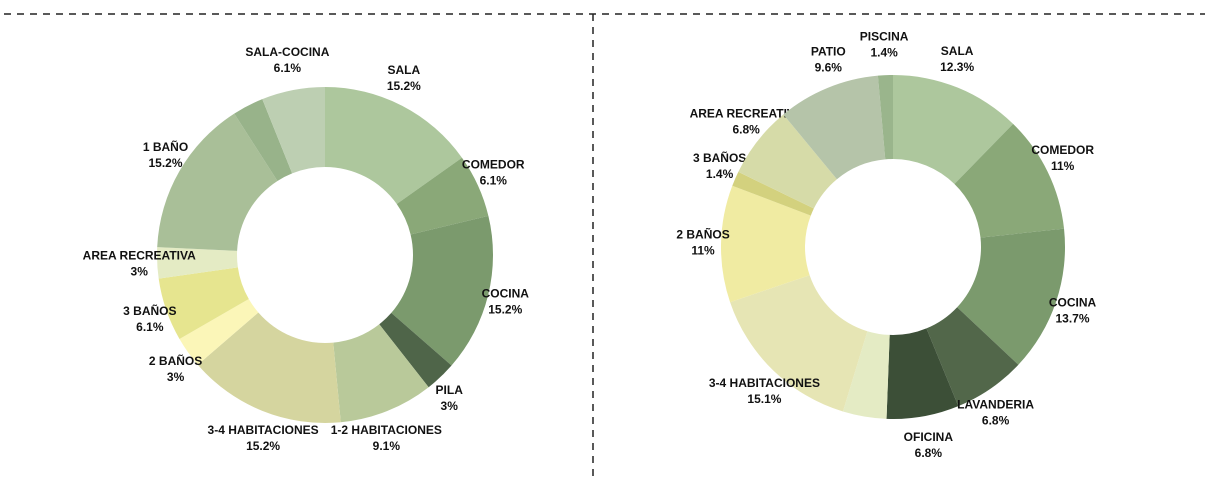 This screenshot has width=1209, height=480. I want to click on slice-label: SALA-COCINA, so click(287, 52).